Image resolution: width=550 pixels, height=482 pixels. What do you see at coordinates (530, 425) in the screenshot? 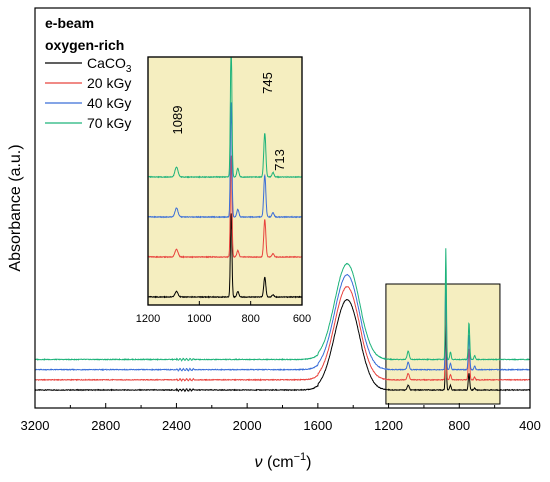
I see `x-tick-label: 400` at bounding box center [530, 425].